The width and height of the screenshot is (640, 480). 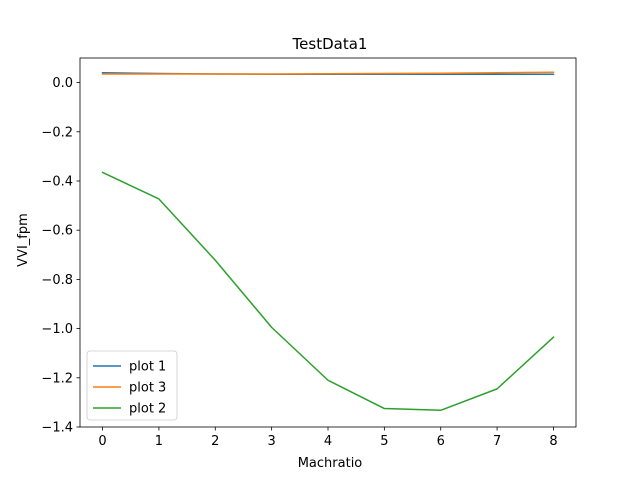 What do you see at coordinates (147, 367) in the screenshot?
I see `legend-label: plot 1` at bounding box center [147, 367].